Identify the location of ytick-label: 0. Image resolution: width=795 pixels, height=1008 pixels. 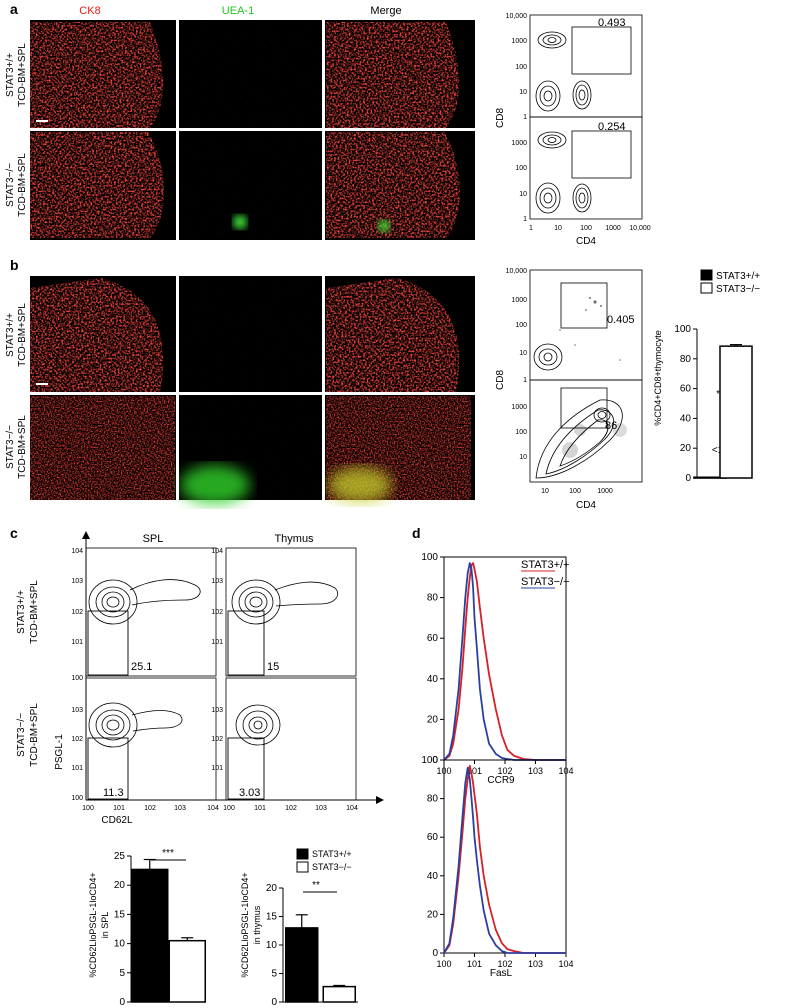
(688, 478).